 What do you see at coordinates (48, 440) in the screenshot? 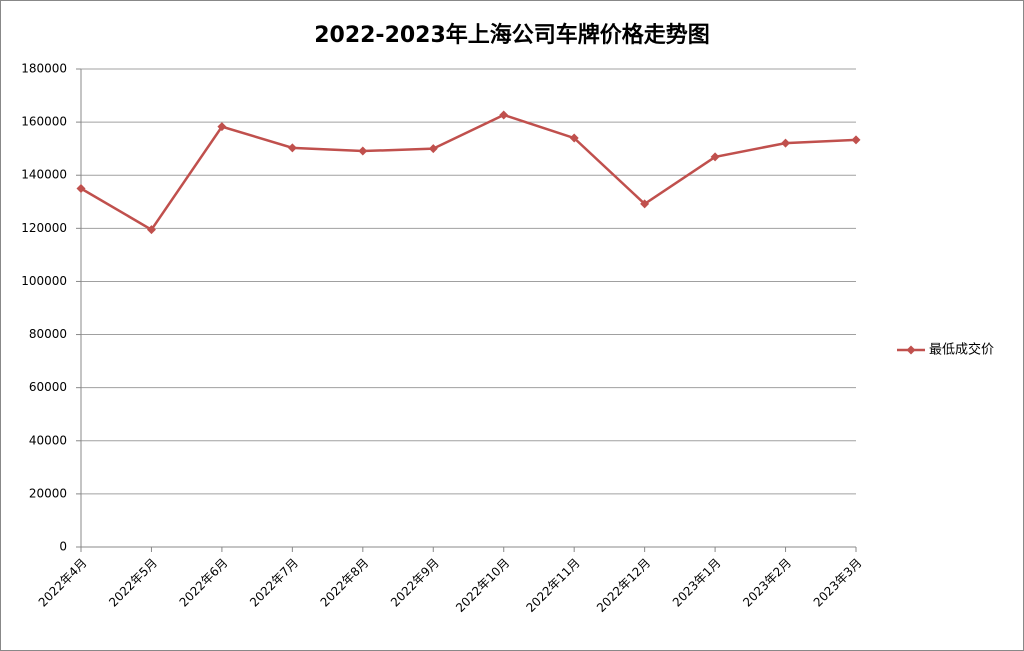
I see `y-tick-label: 40000` at bounding box center [48, 440].